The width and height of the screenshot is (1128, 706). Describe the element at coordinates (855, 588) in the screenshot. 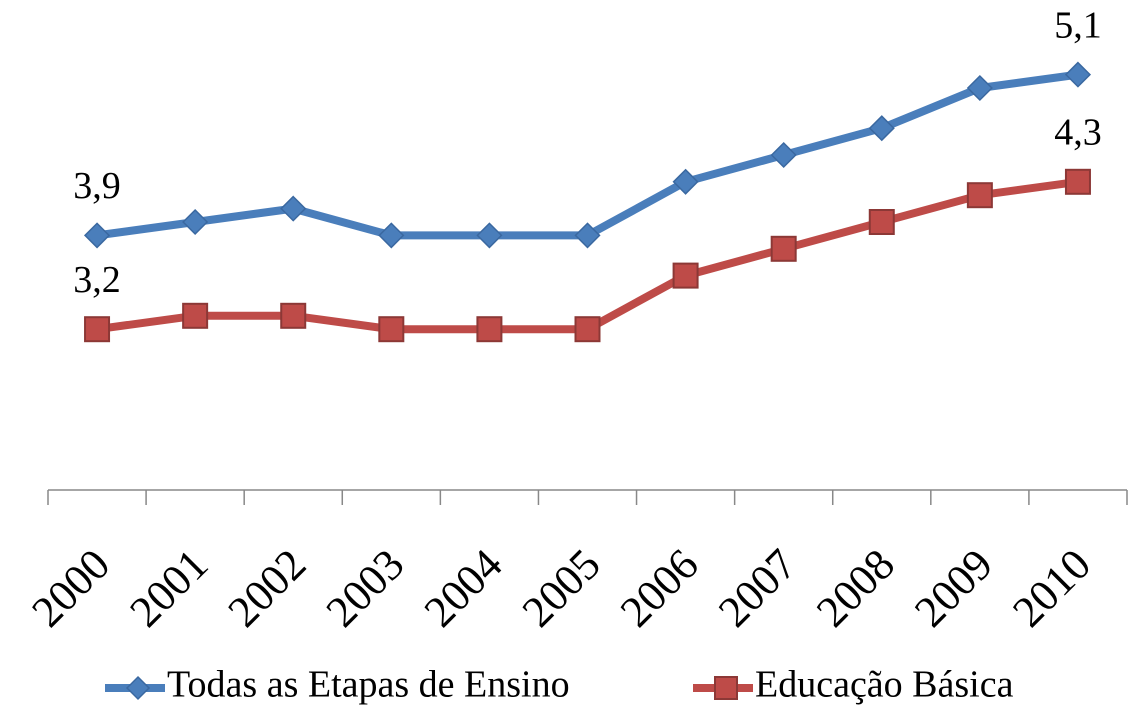

I see `x-tick-label: 2008` at that location.